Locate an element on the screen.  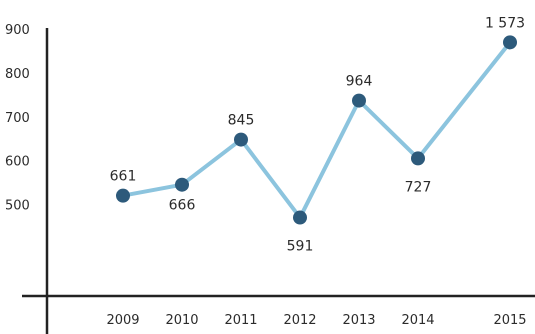
data-label-2011: 845 is located at coordinates (241, 121).